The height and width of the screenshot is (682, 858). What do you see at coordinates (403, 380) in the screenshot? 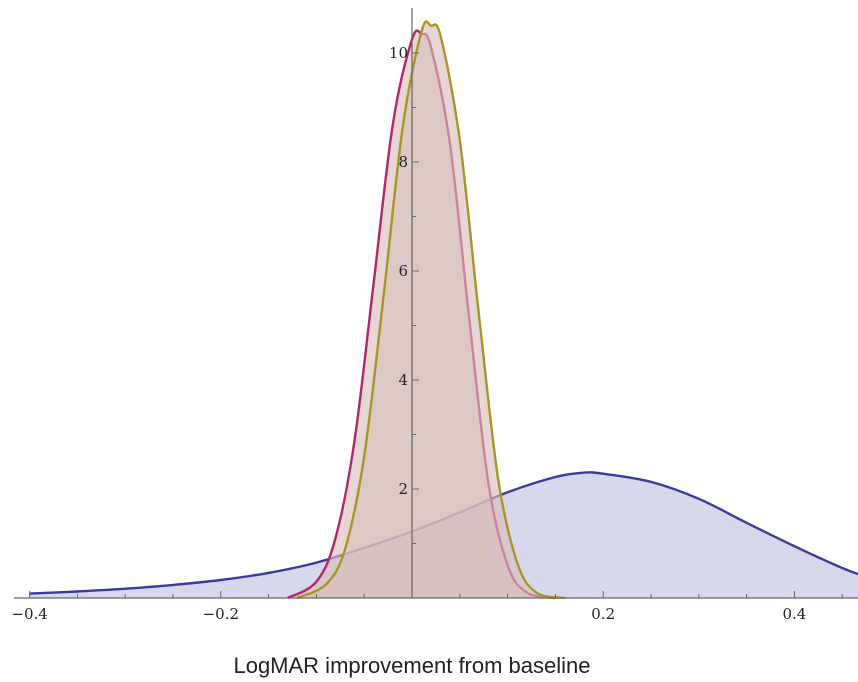
I see `y-tick-label: 4` at bounding box center [403, 380].